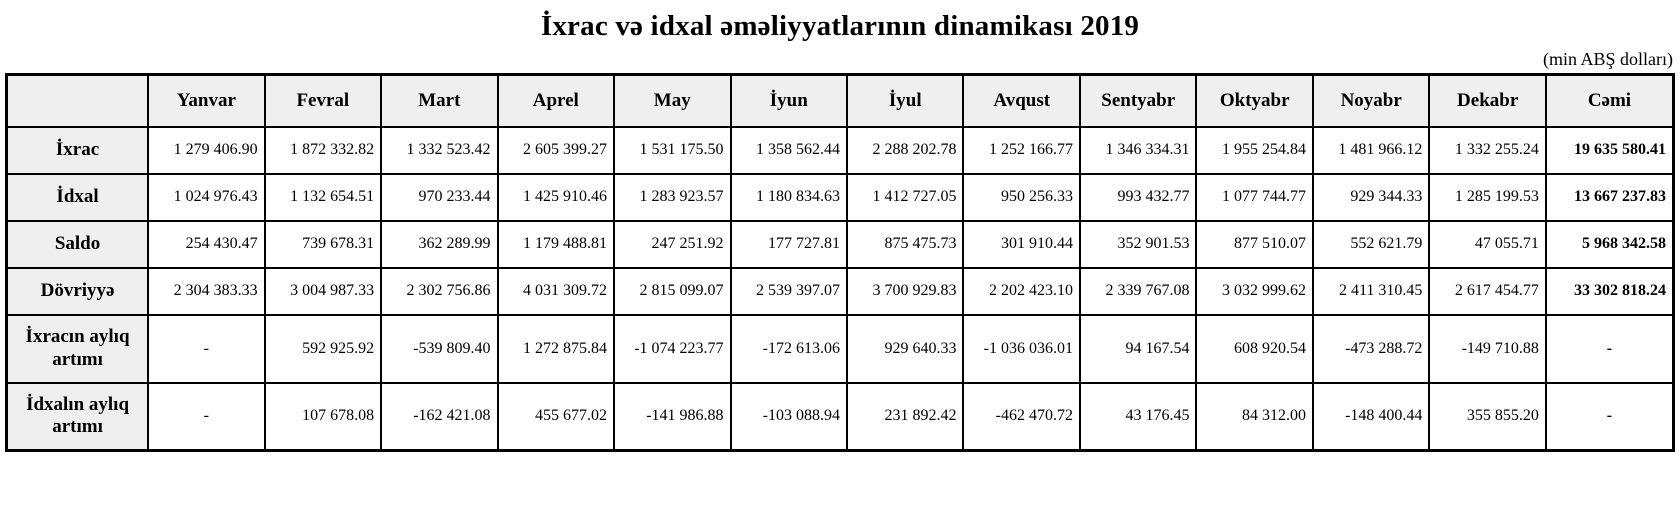 This screenshot has height=506, width=1680. Describe the element at coordinates (1021, 150) in the screenshot. I see `value-cell: 1 252 166.77` at that location.